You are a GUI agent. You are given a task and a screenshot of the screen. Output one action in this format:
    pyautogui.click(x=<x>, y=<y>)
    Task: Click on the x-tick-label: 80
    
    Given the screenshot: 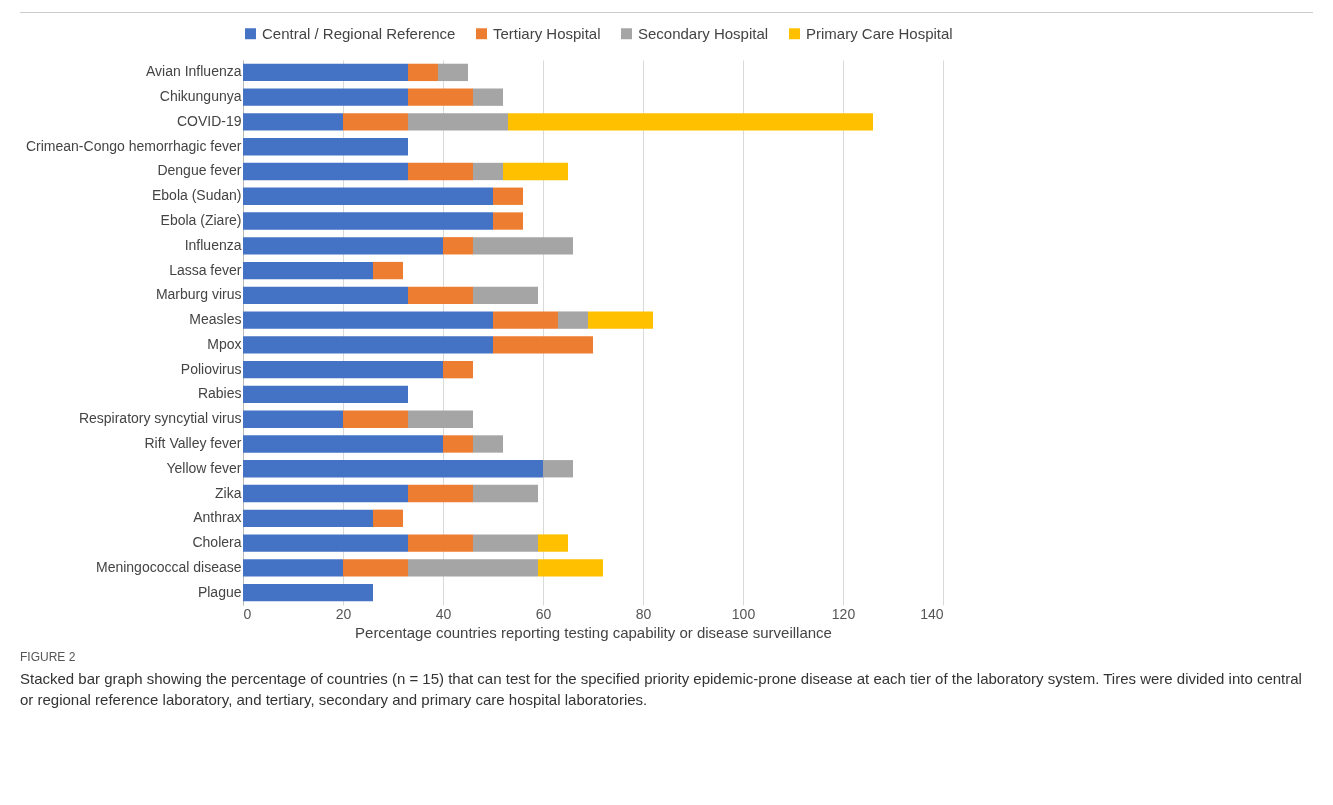 What is the action you would take?
    pyautogui.click(x=643, y=613)
    